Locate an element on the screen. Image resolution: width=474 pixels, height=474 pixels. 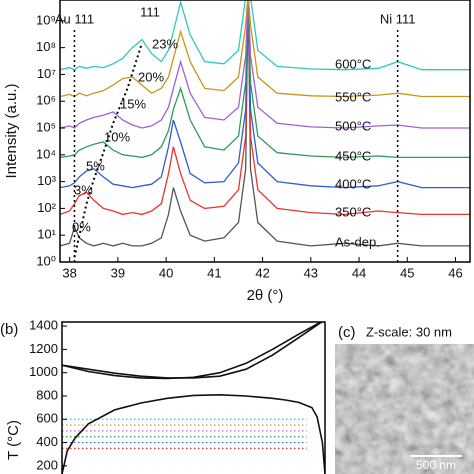
y-tick-label: 10⁵ is located at coordinates (46, 126).